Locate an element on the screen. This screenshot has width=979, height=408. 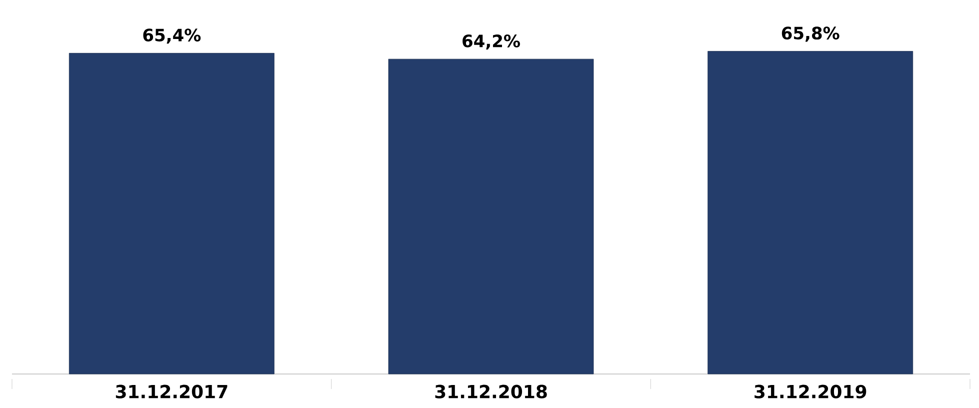
x-tick-label: 31.12.2017 is located at coordinates (172, 391).